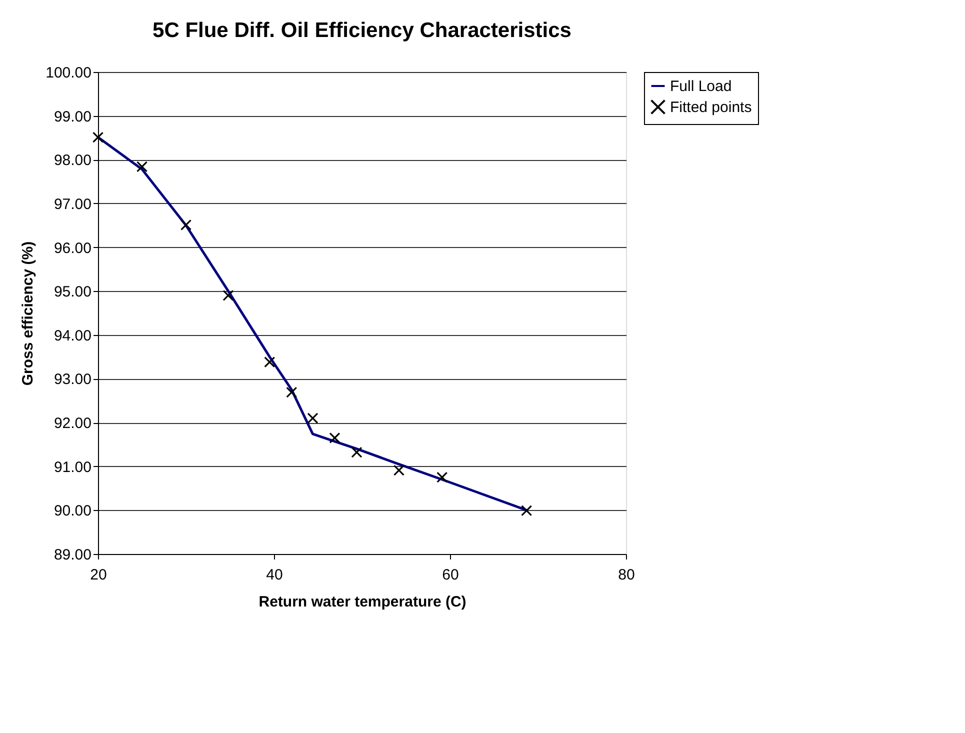 Image resolution: width=965 pixels, height=733 pixels. What do you see at coordinates (73, 335) in the screenshot?
I see `y-tick-label: 94.00` at bounding box center [73, 335].